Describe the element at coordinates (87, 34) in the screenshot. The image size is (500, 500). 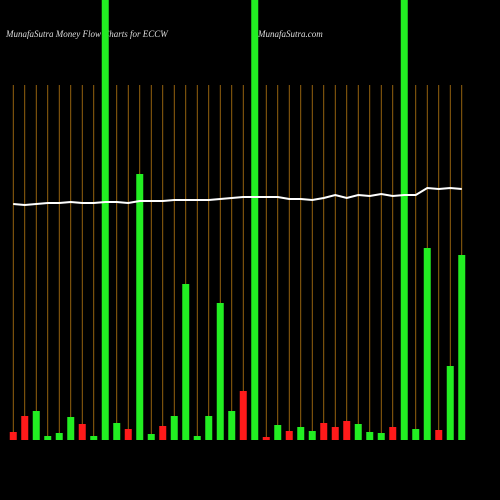
I see `chart-title: MunafaSutra Money Flow Charts for ECCW` at that location.